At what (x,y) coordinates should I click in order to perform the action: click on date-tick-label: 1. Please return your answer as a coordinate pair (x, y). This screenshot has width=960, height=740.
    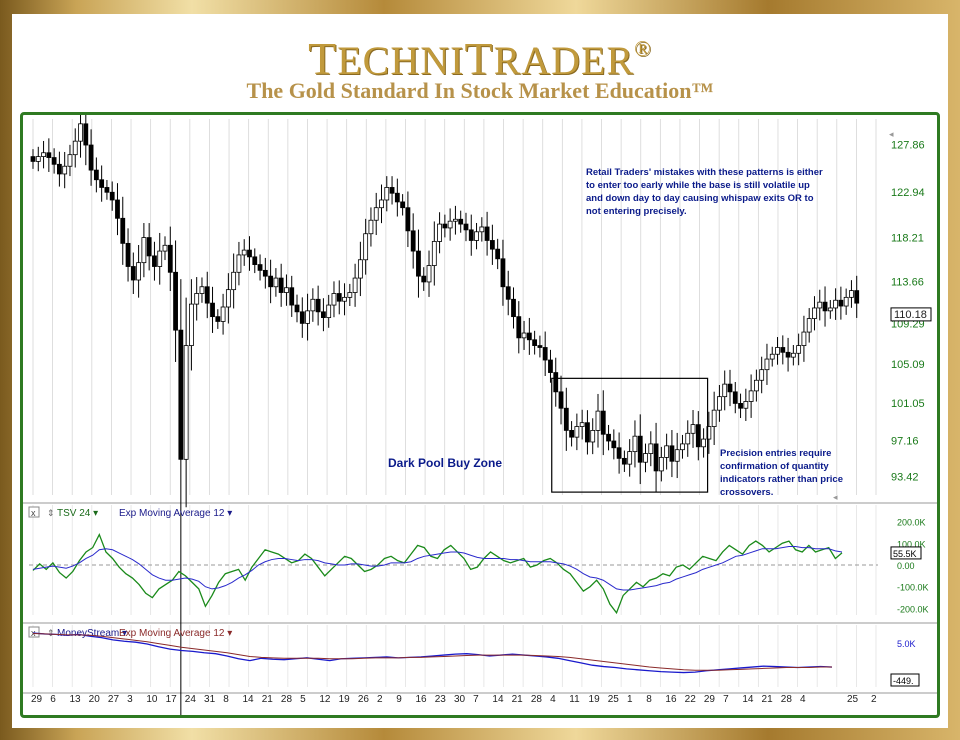
    Looking at the image, I should click on (630, 699).